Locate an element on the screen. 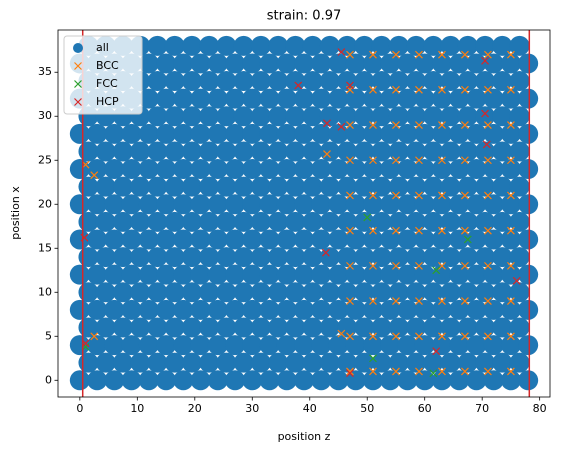 This screenshot has width=563, height=458. legend-label: all is located at coordinates (102, 47).